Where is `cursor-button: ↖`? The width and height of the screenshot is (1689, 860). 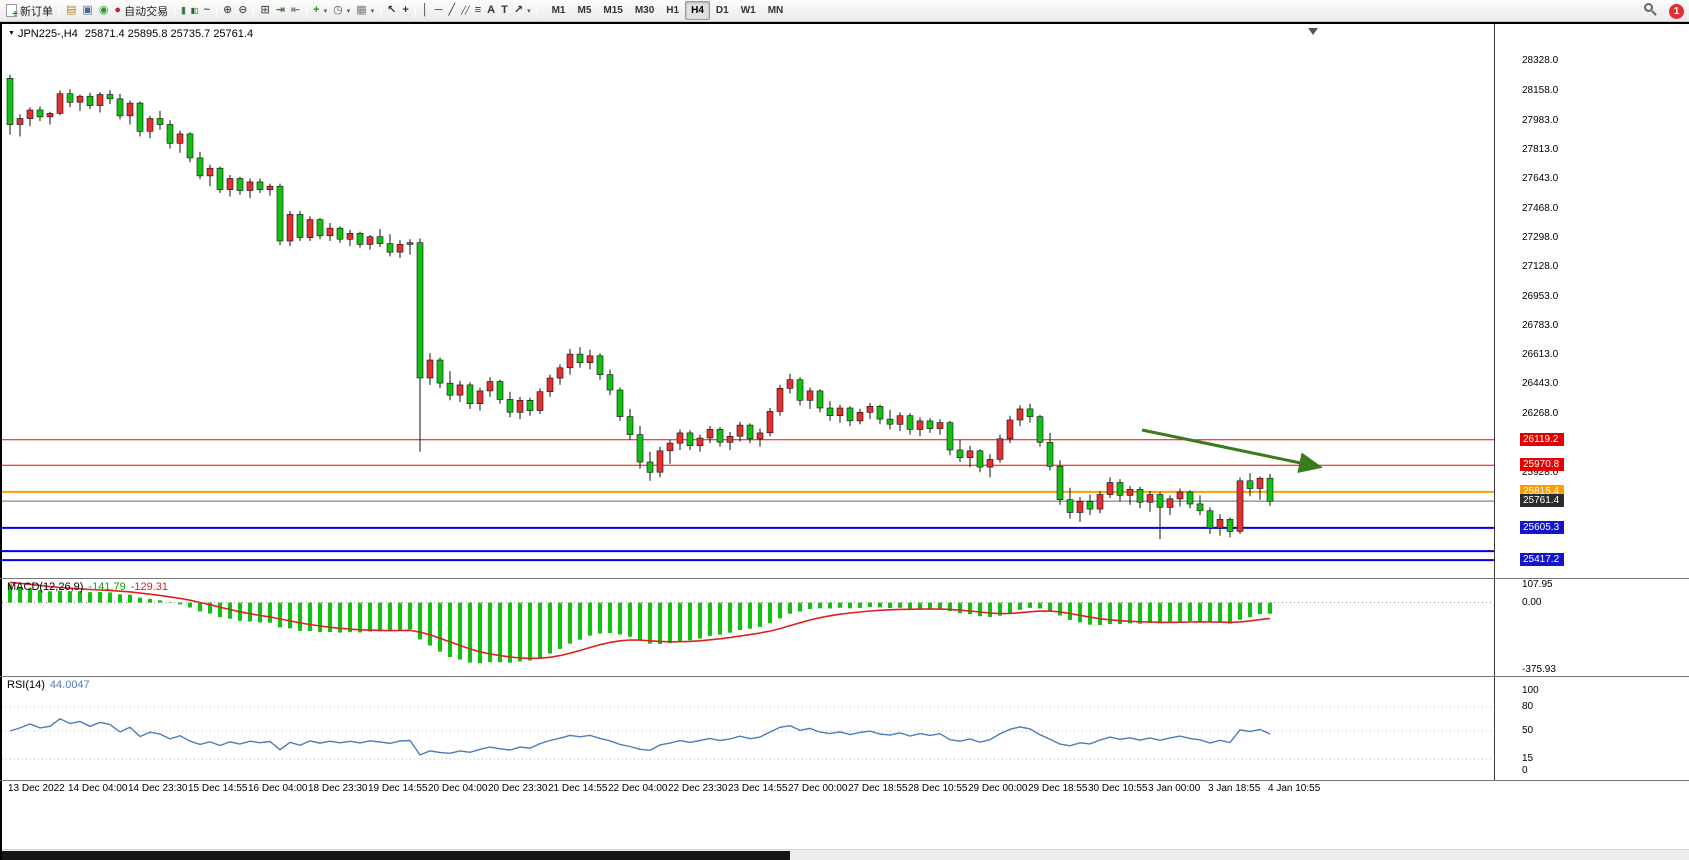
cursor-button: ↖ is located at coordinates (391, 10).